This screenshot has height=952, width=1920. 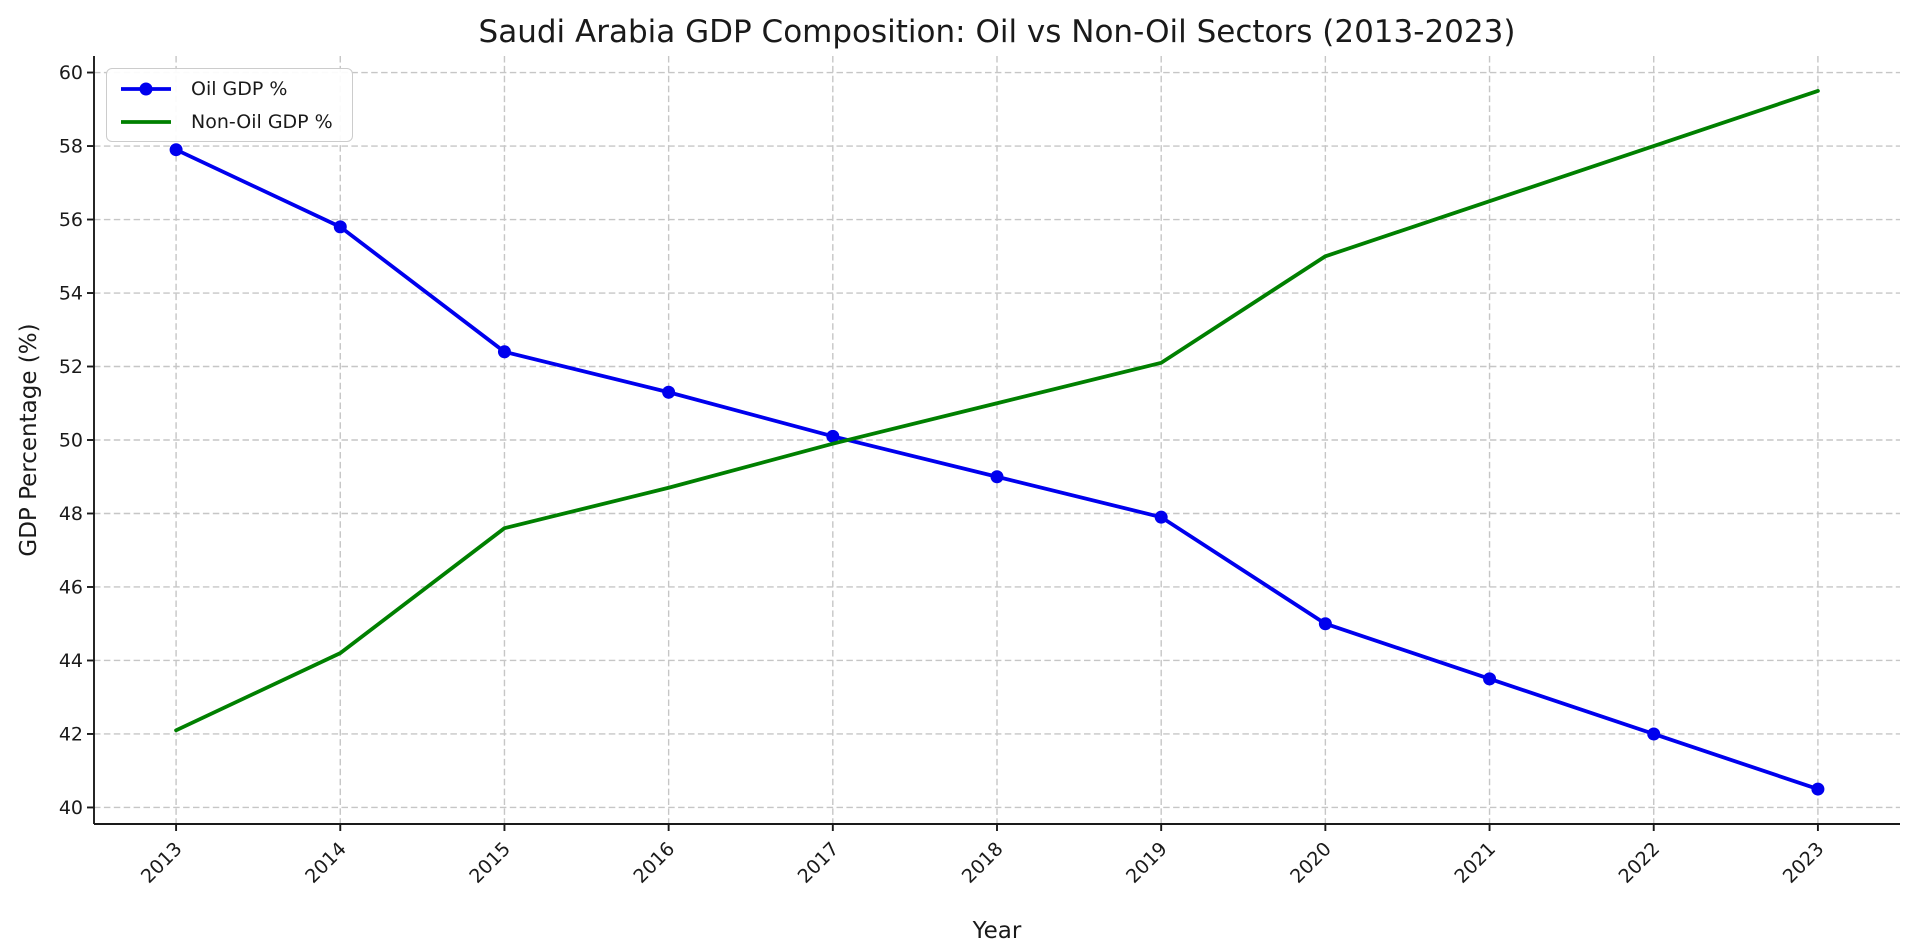 I want to click on legend-item-non-oil: Non-Oil GDP %, so click(x=229, y=122).